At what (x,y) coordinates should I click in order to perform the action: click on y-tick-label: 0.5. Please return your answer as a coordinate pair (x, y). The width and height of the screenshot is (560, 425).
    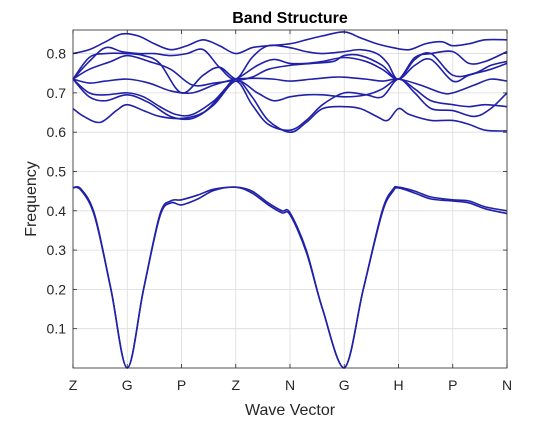
    Looking at the image, I should click on (57, 171).